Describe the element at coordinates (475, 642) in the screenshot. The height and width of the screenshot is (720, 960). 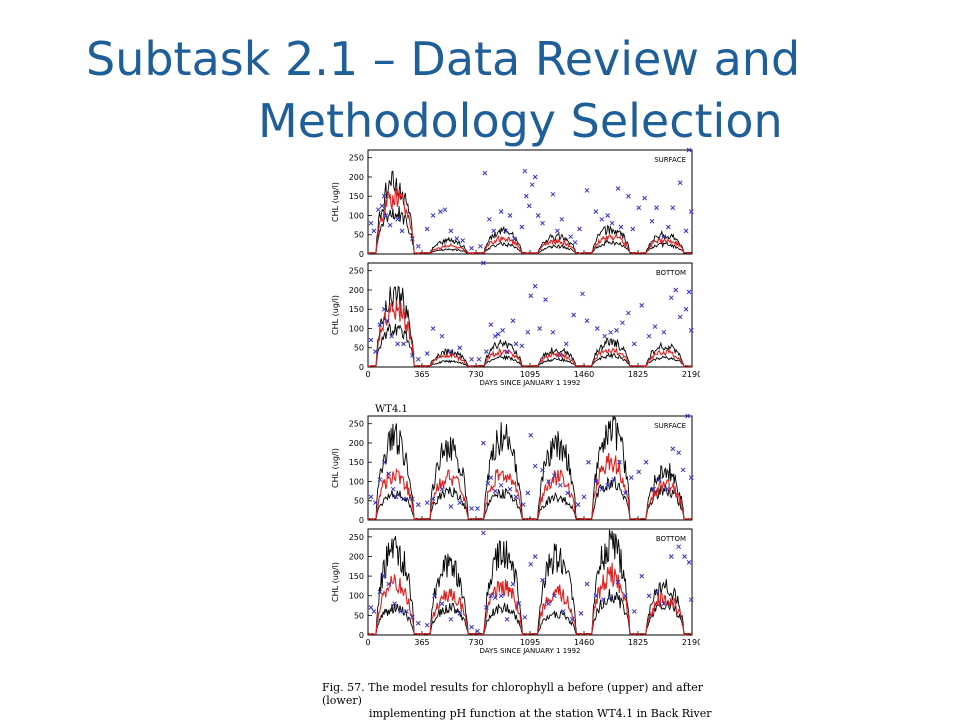
I see `x-tick-label: 730` at that location.